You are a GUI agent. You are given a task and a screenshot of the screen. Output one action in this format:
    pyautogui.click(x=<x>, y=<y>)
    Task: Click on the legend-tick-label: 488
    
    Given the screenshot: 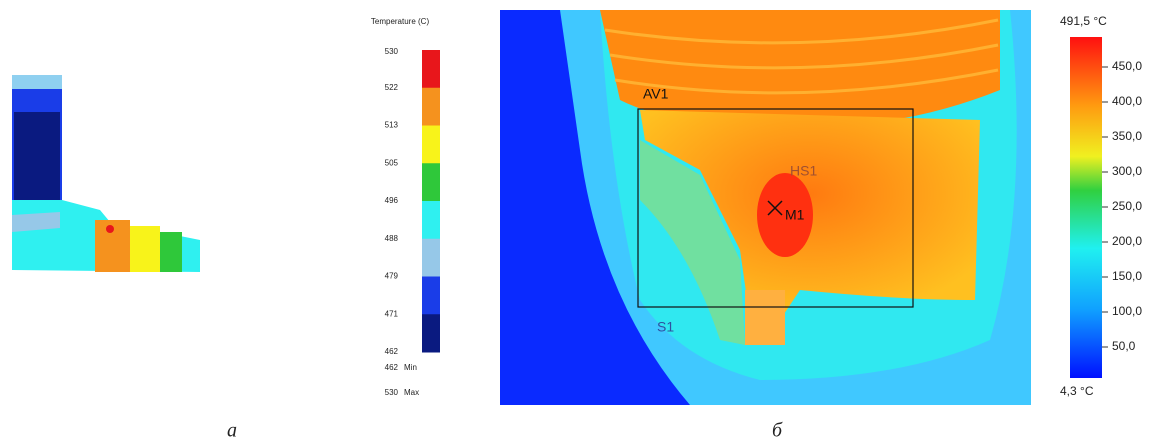 What is the action you would take?
    pyautogui.click(x=392, y=238)
    